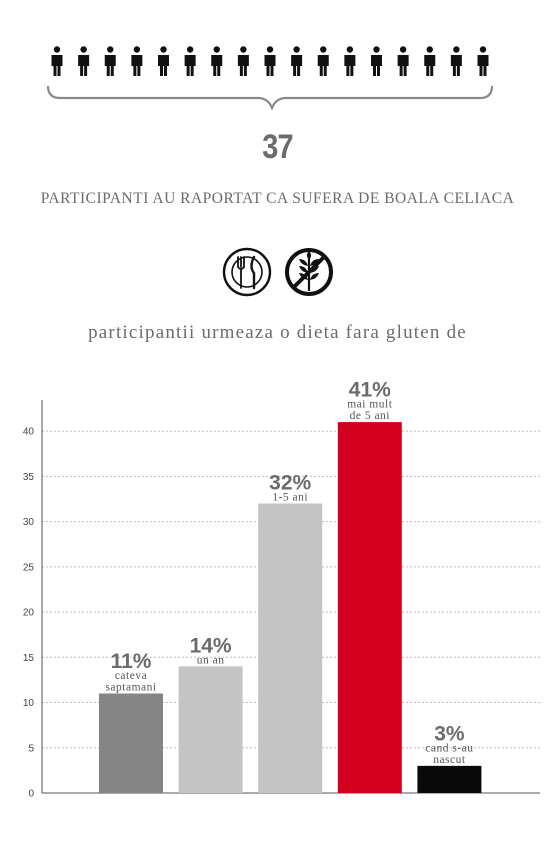  Describe the element at coordinates (270, 78) in the screenshot. I see `participants-icon-row` at that location.